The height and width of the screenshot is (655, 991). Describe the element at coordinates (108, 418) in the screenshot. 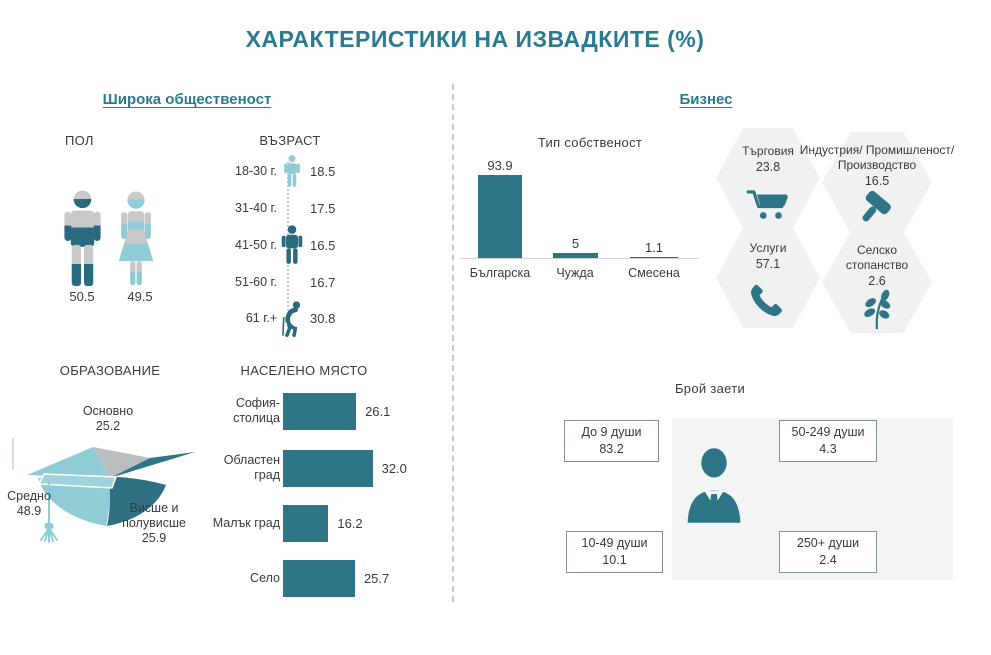

I see `education-segment-label: Основно 25.2` at that location.